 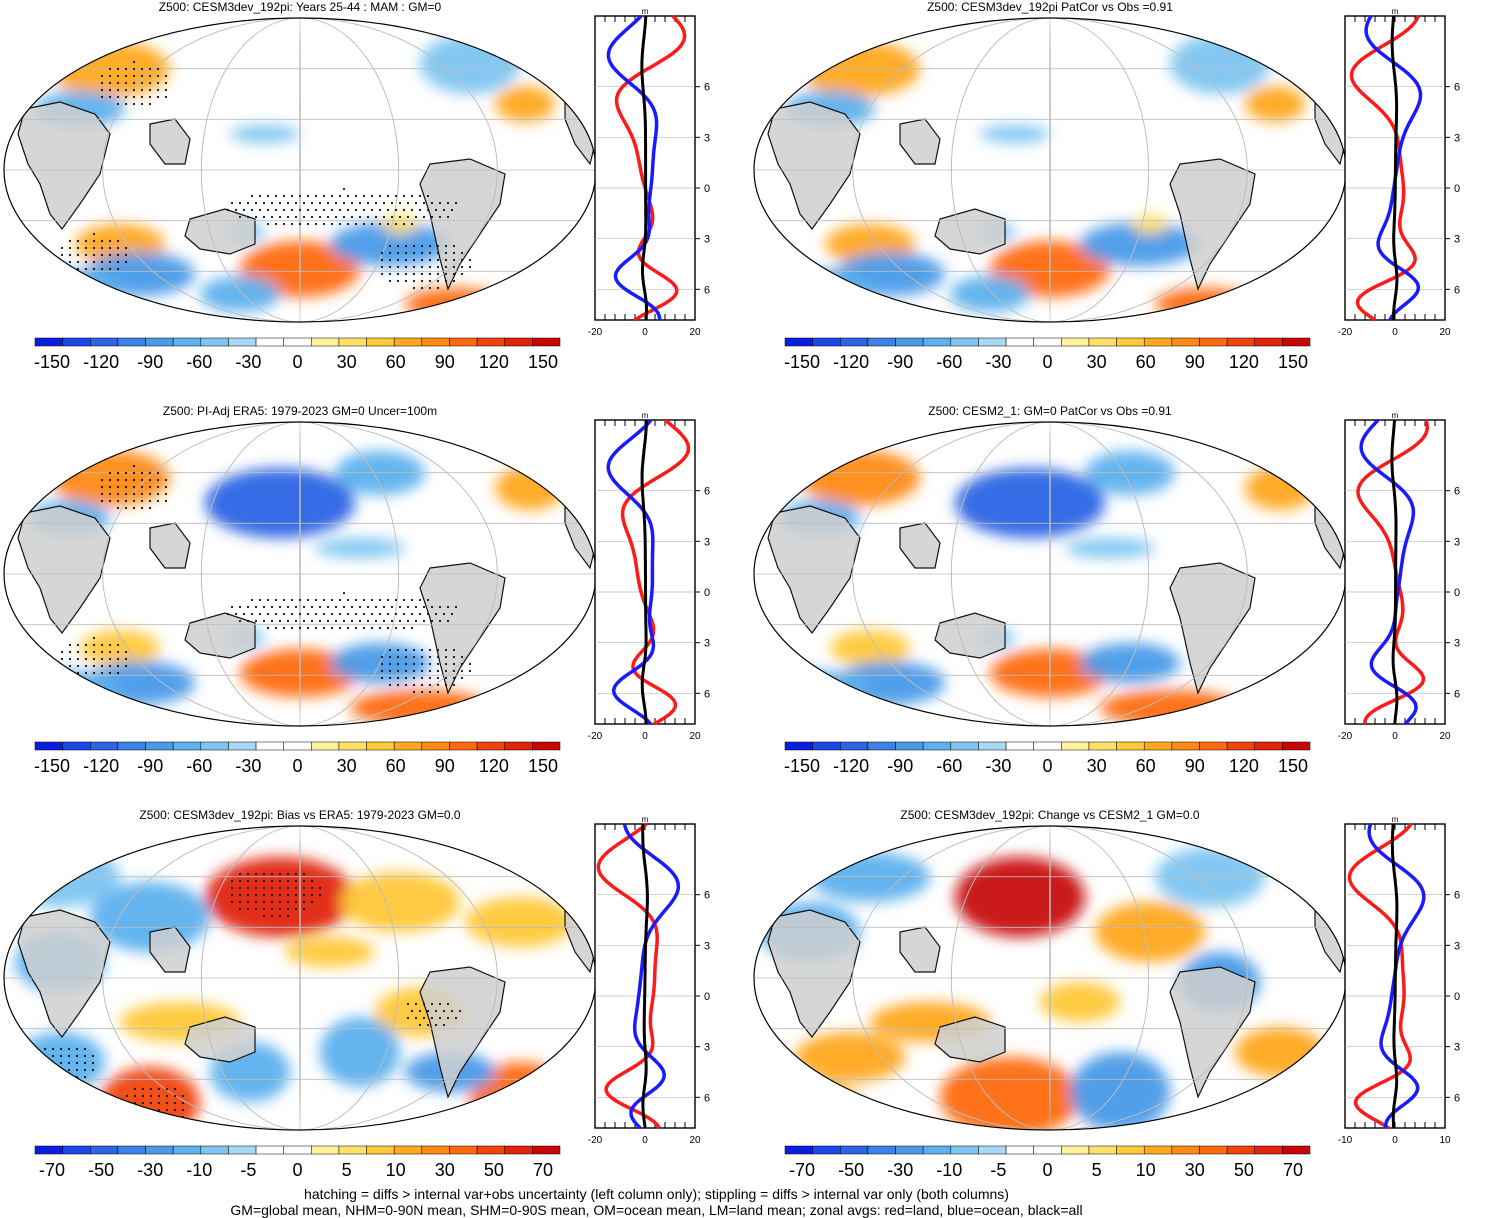 I want to click on zonal-ocean-line, so click(x=1388, y=572).